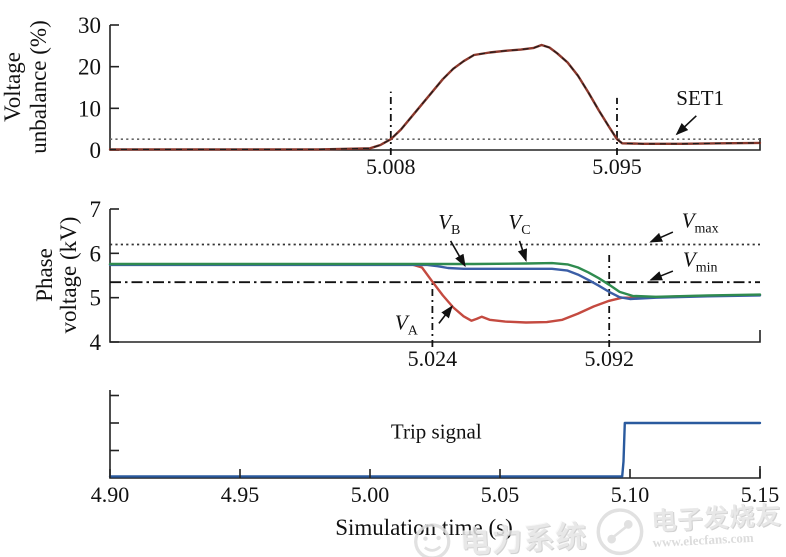  Describe the element at coordinates (445, 314) in the screenshot. I see `annotation-arrow-v-a` at that location.